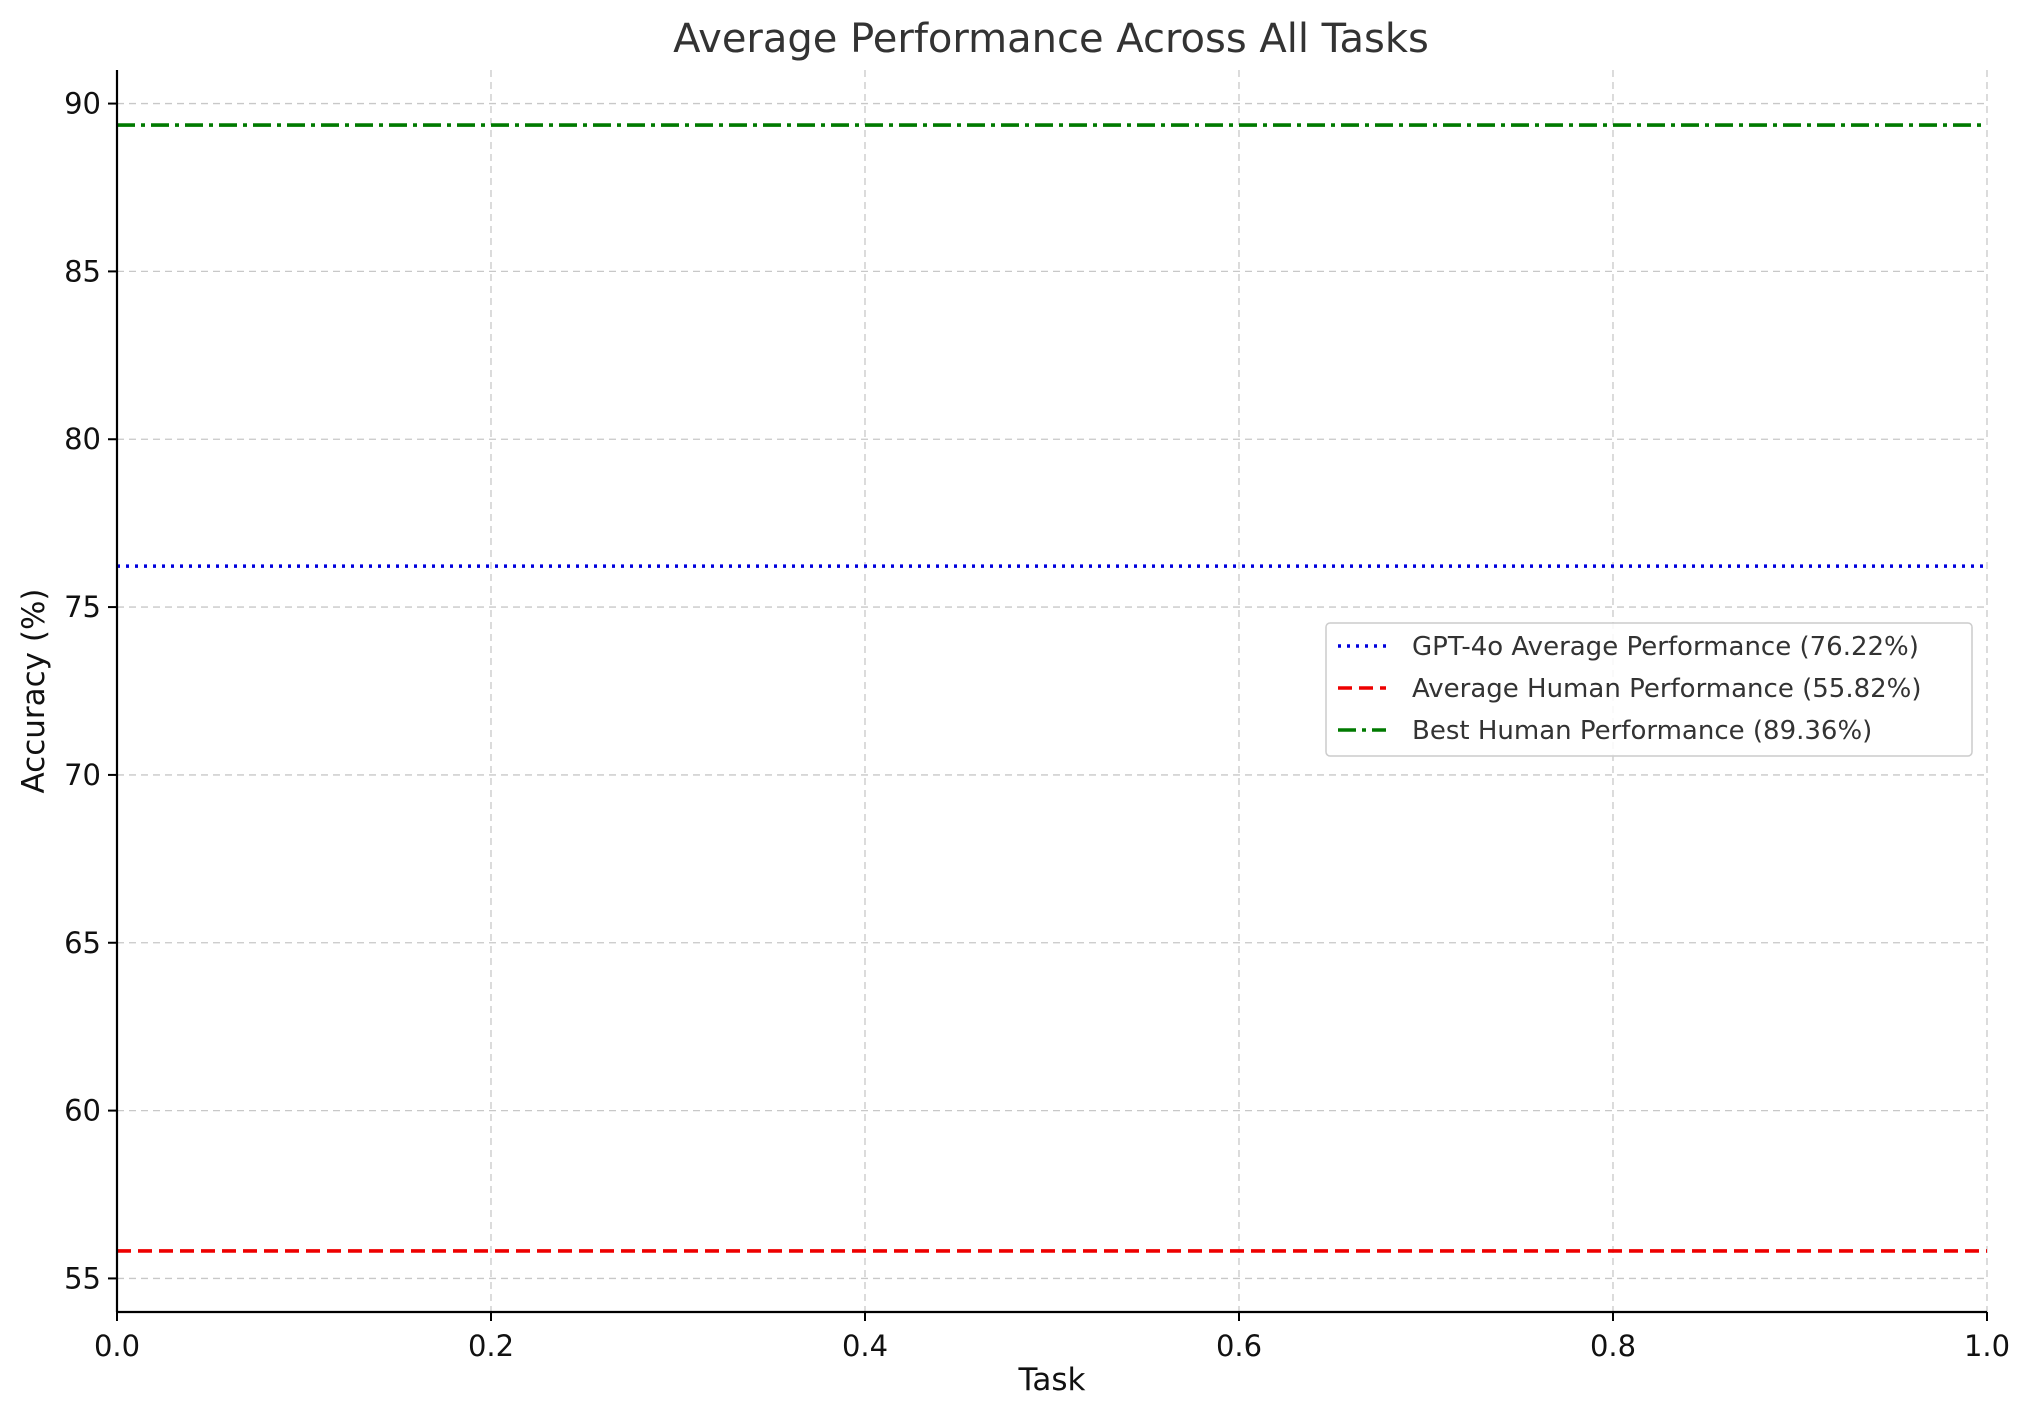 The width and height of the screenshot is (2022, 1409). I want to click on legend-box, so click(1649, 689).